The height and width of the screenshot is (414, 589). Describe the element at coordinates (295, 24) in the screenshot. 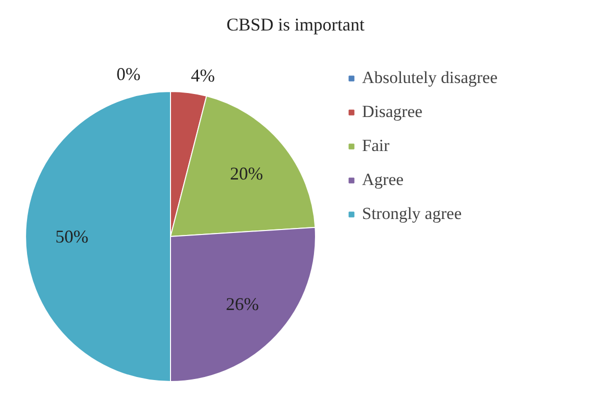

I see `chart-title: CBSD is important` at that location.